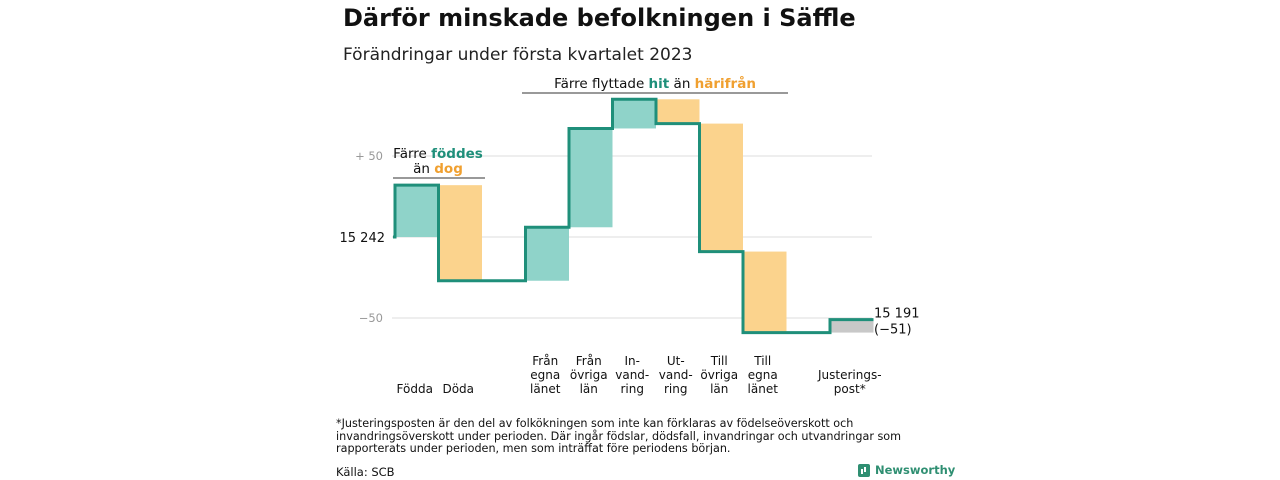 The image size is (1280, 480). Describe the element at coordinates (363, 238) in the screenshot. I see `start-value-label: 15 242` at that location.